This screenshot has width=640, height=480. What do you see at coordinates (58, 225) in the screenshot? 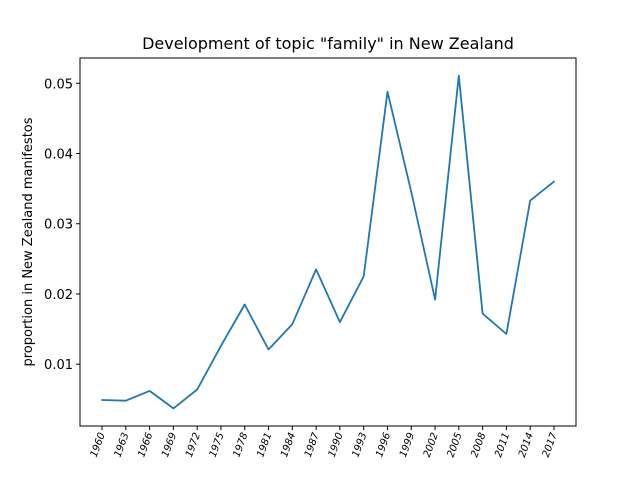
I see `y-tick-label: 0.03` at bounding box center [58, 225].